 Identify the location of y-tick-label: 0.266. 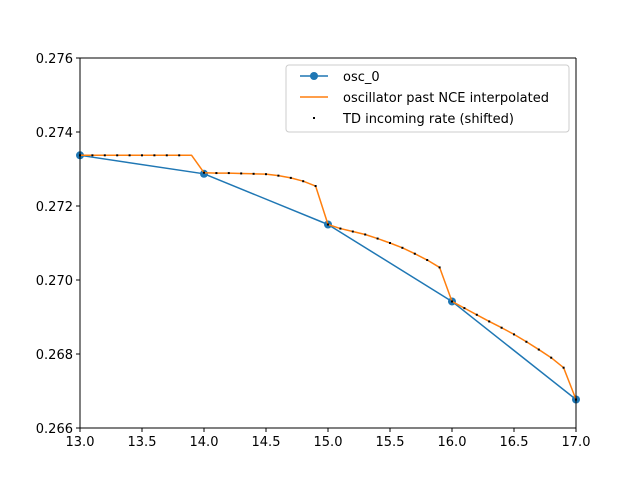
(54, 429).